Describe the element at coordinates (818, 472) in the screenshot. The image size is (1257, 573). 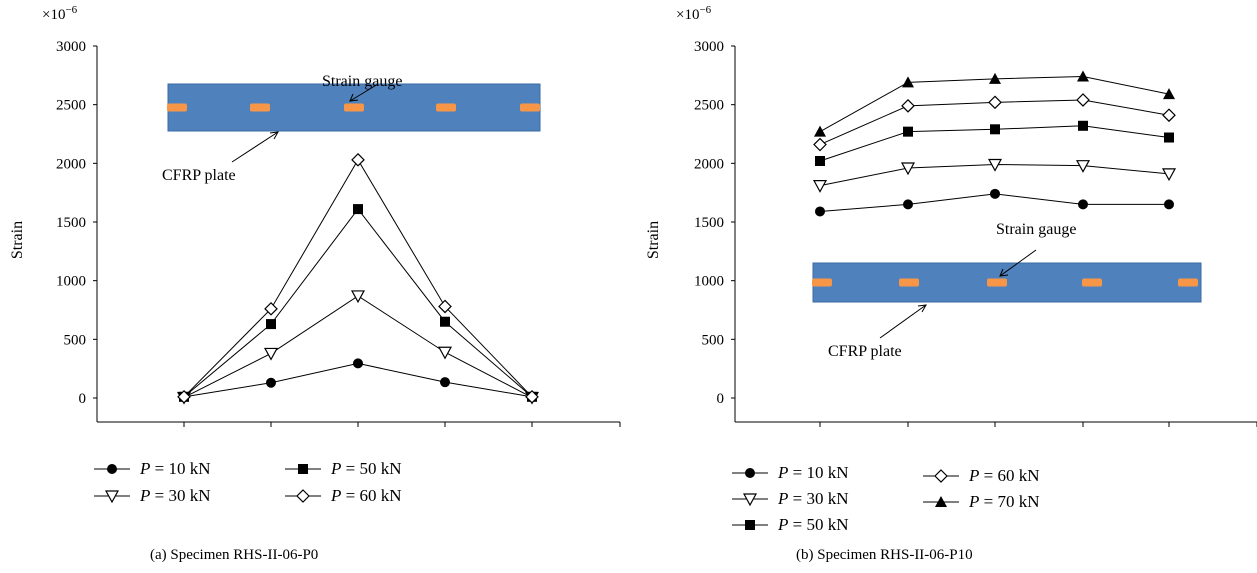
I see `legend-value: = 10 kN` at that location.